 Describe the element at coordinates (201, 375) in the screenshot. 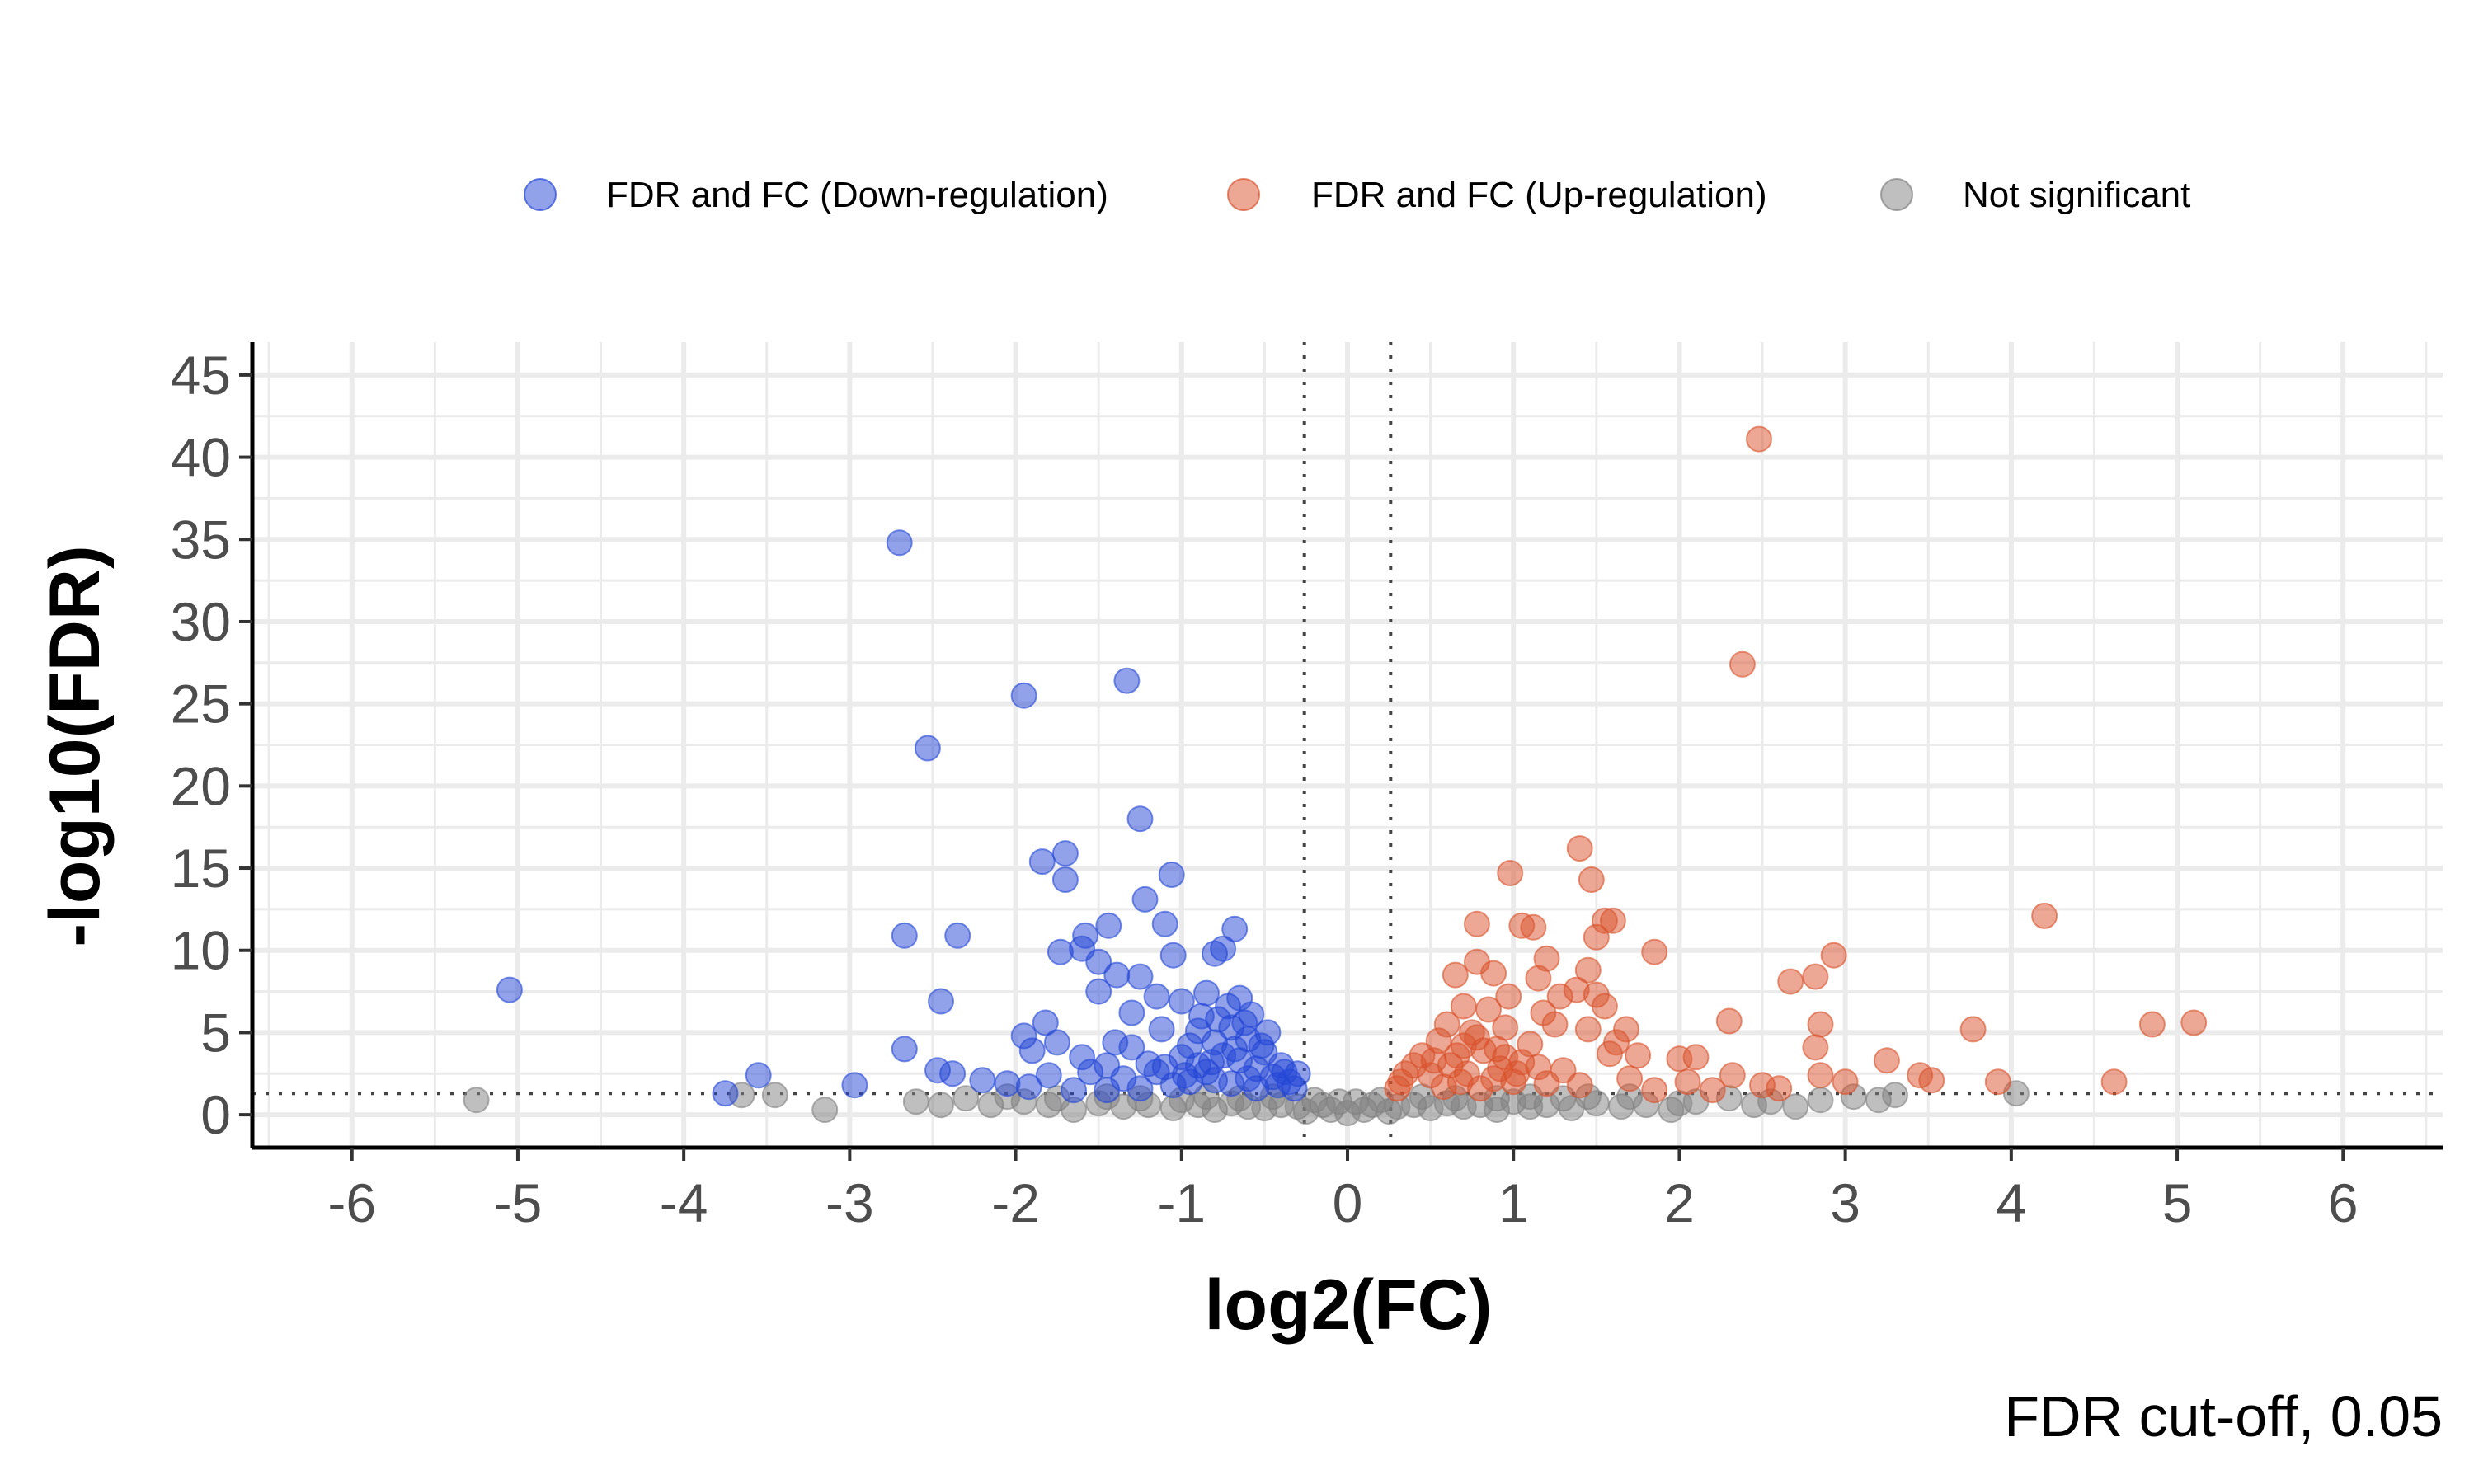

I see `y-tick-label: 45` at that location.